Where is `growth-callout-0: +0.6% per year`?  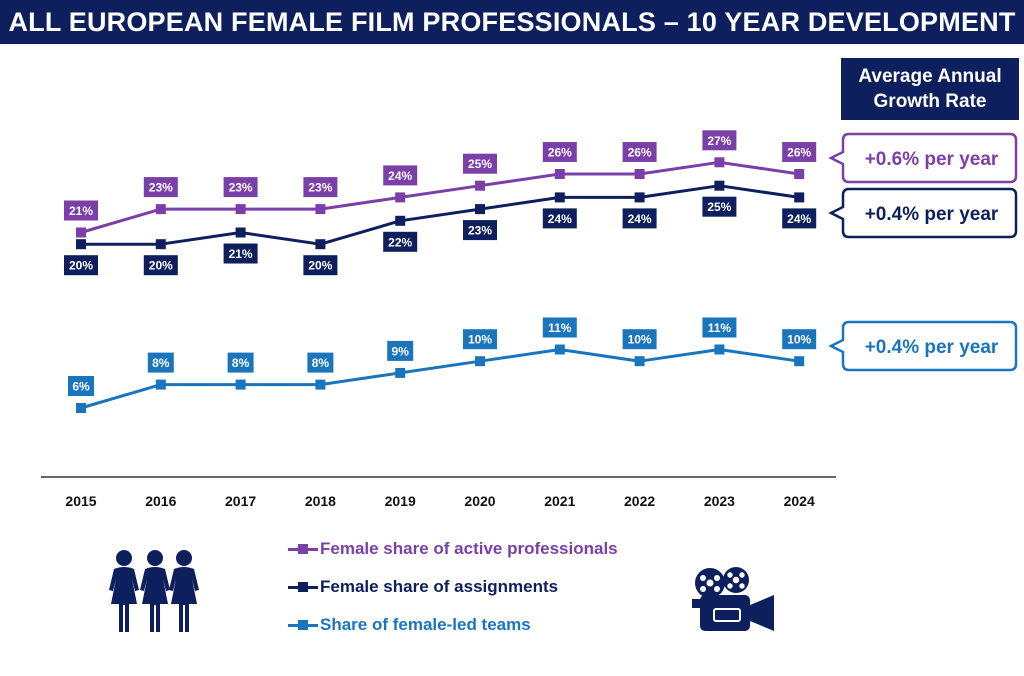
growth-callout-0: +0.6% per year is located at coordinates (923, 158).